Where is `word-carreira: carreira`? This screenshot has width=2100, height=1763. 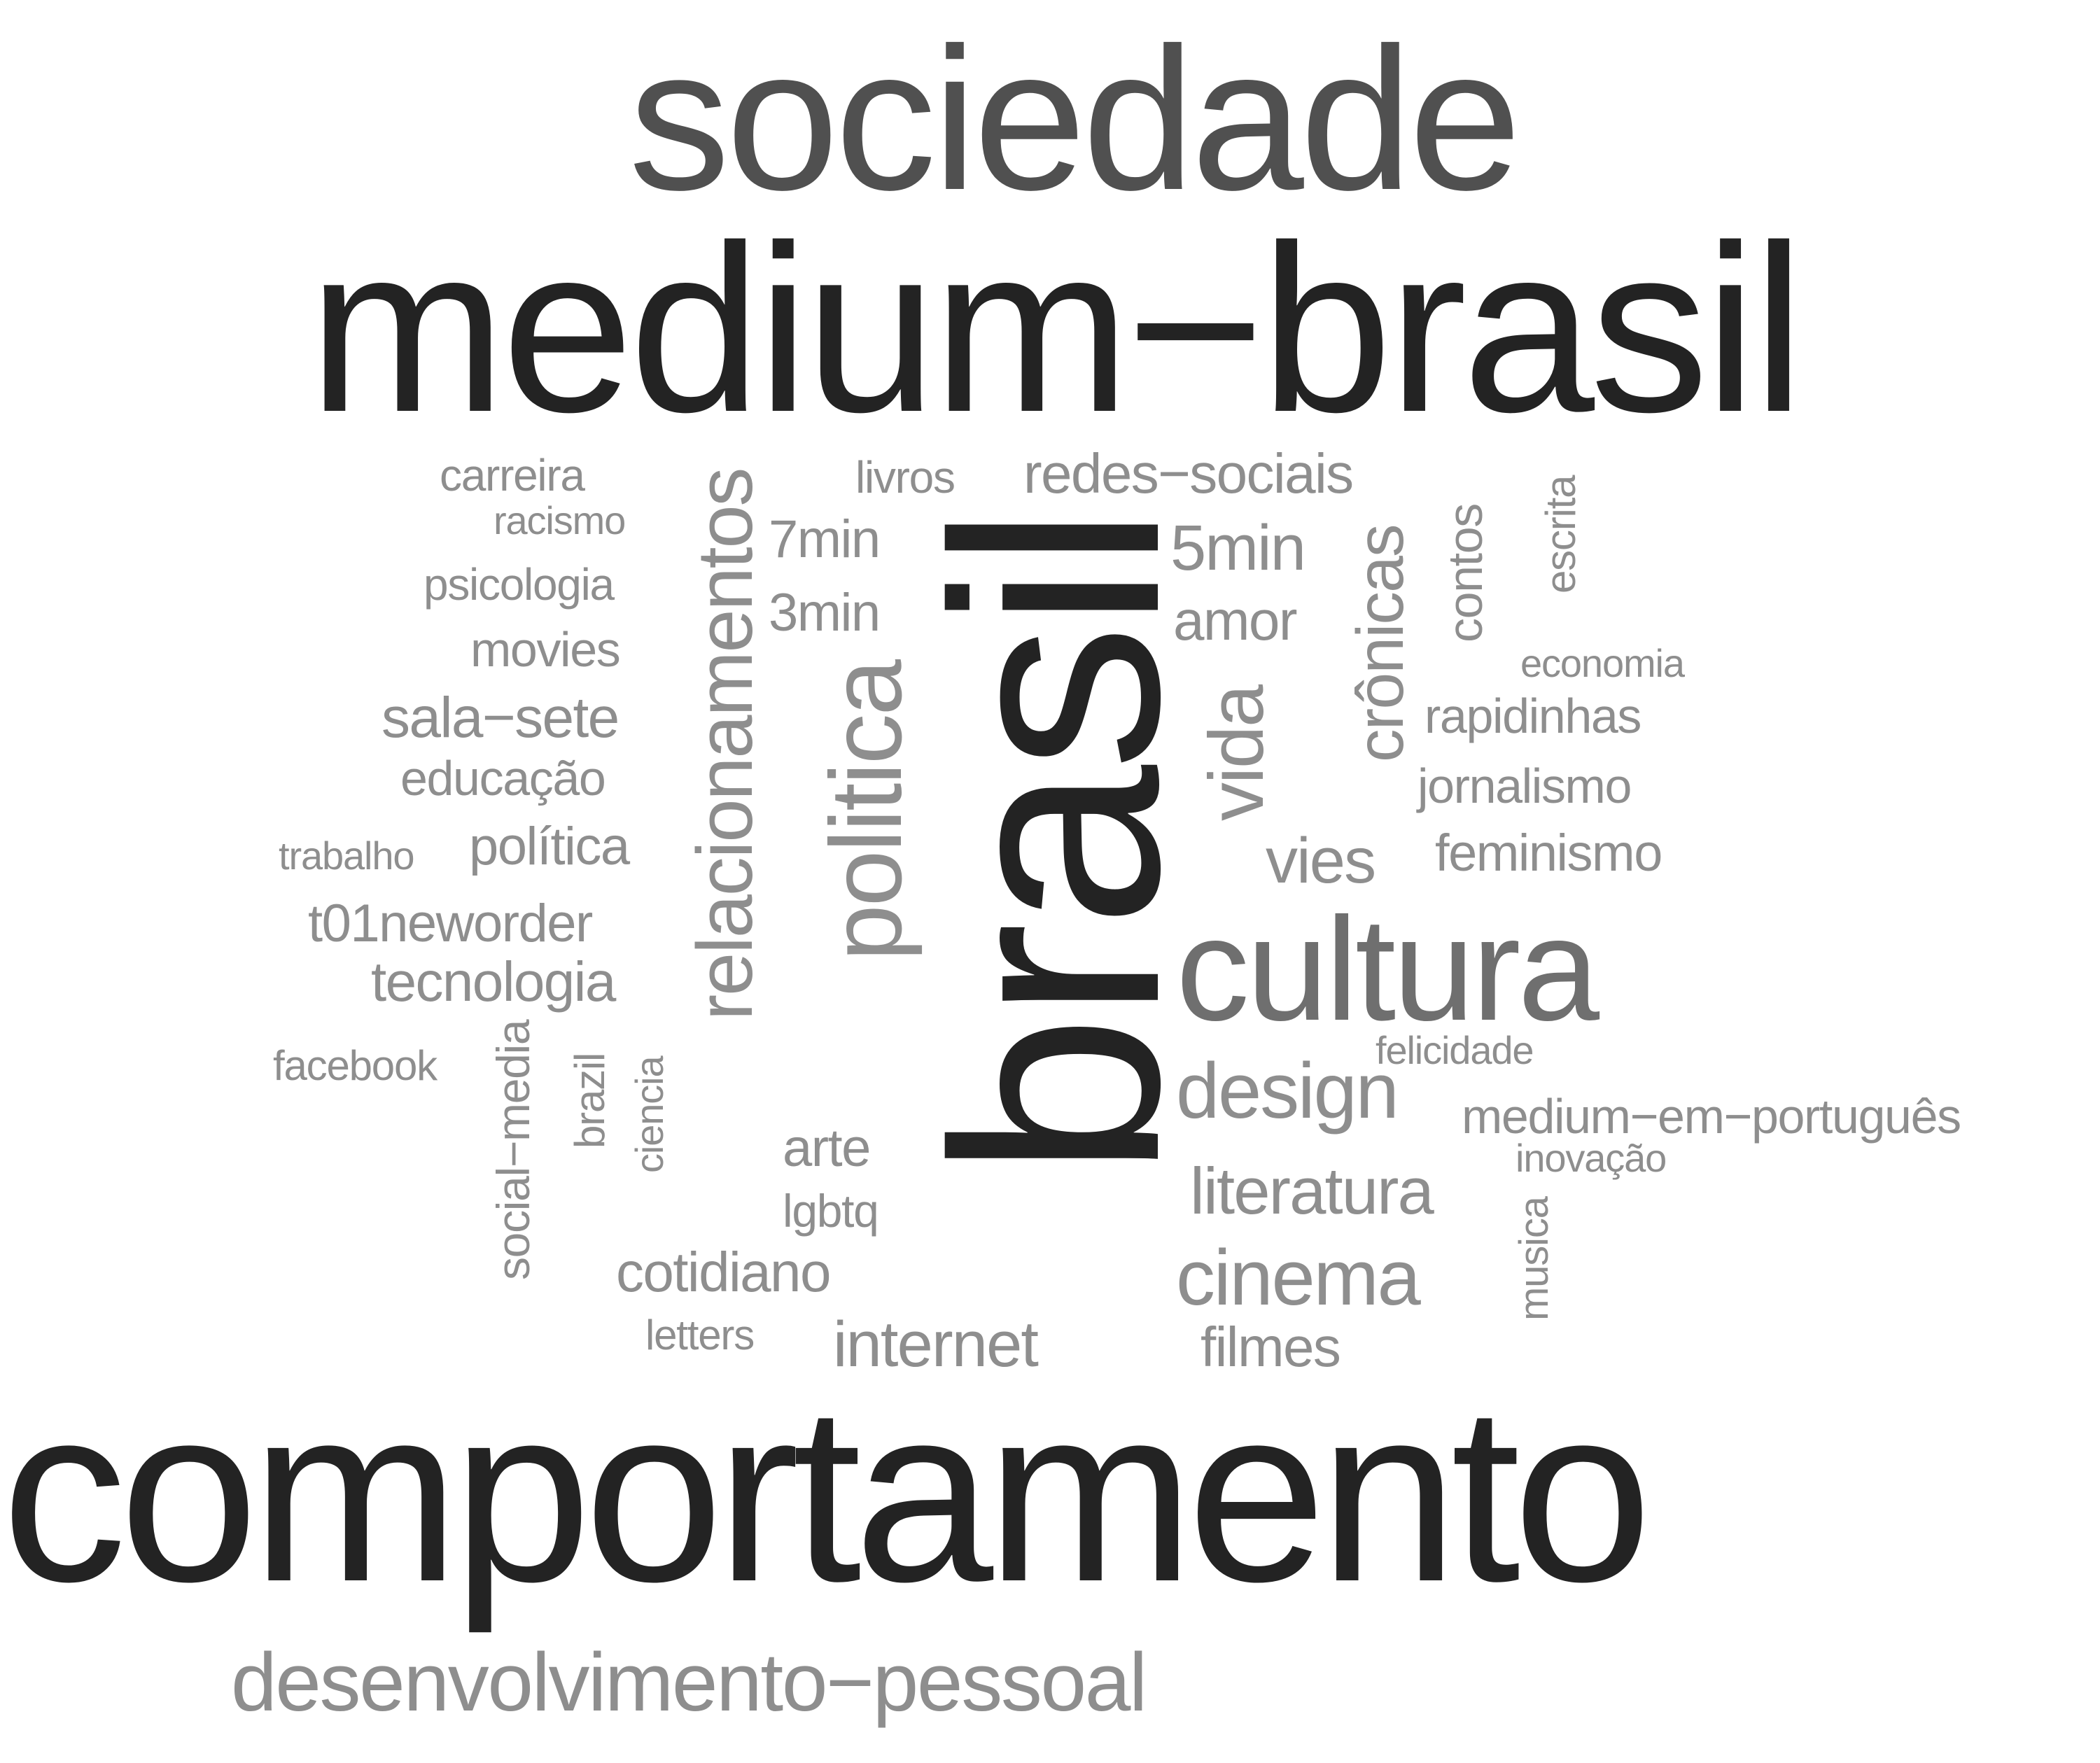
word-carreira: carreira is located at coordinates (512, 475).